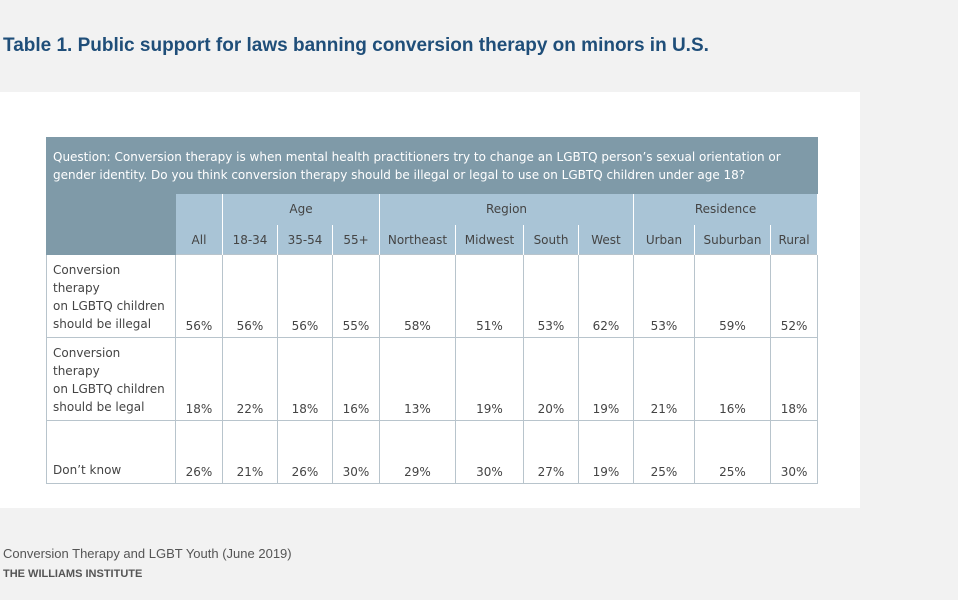 The width and height of the screenshot is (958, 600). I want to click on table-cell: 58%, so click(417, 296).